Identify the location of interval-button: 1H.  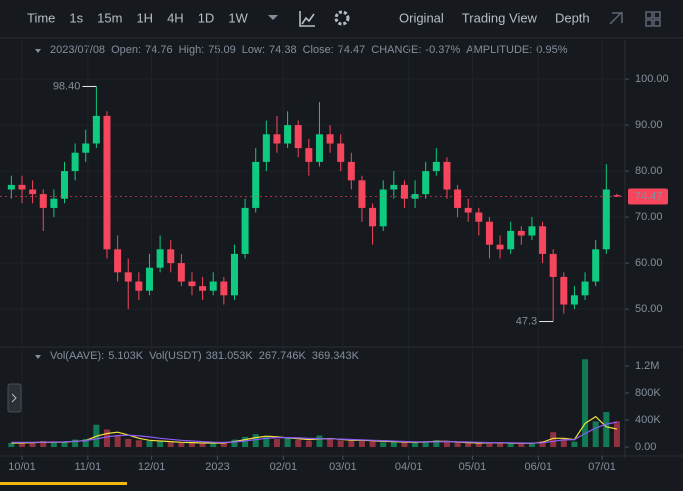
(144, 17).